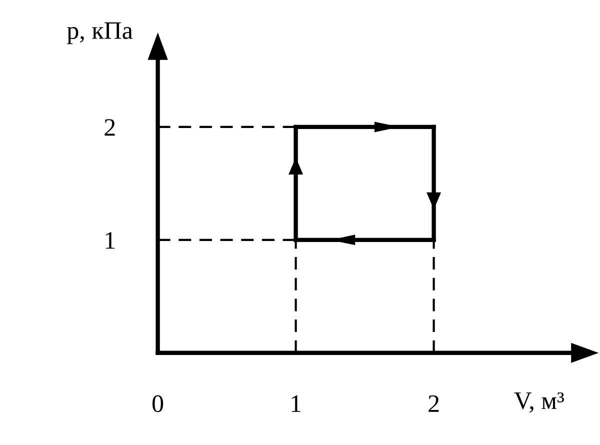  Describe the element at coordinates (158, 403) in the screenshot. I see `x-tick-label: 0` at that location.